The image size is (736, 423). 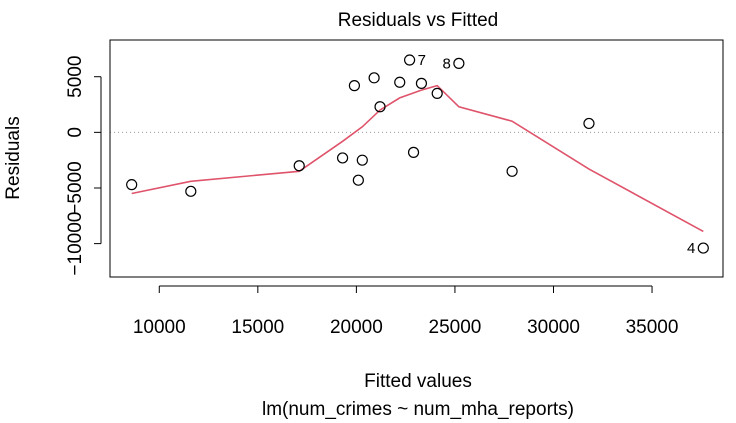 What do you see at coordinates (422, 60) in the screenshot?
I see `point-label: 7` at bounding box center [422, 60].